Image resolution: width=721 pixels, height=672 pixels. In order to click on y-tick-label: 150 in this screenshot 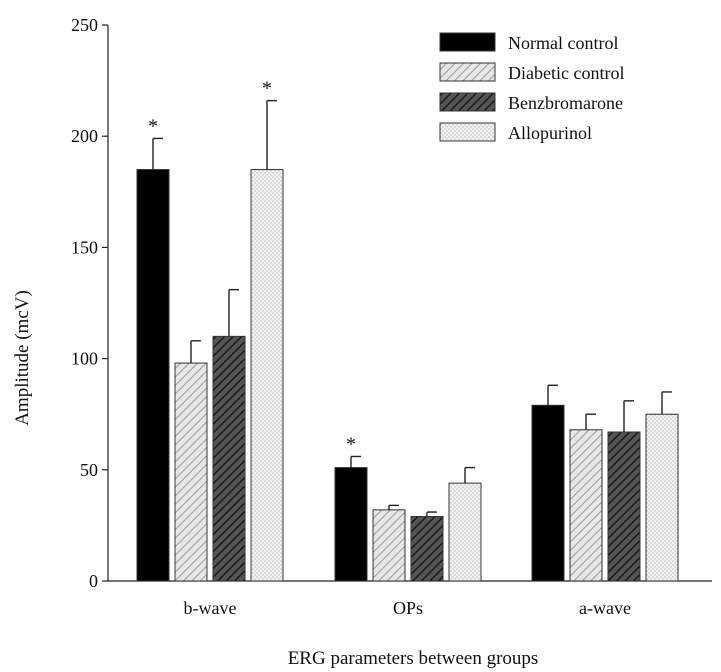, I will do `click(84, 247)`.